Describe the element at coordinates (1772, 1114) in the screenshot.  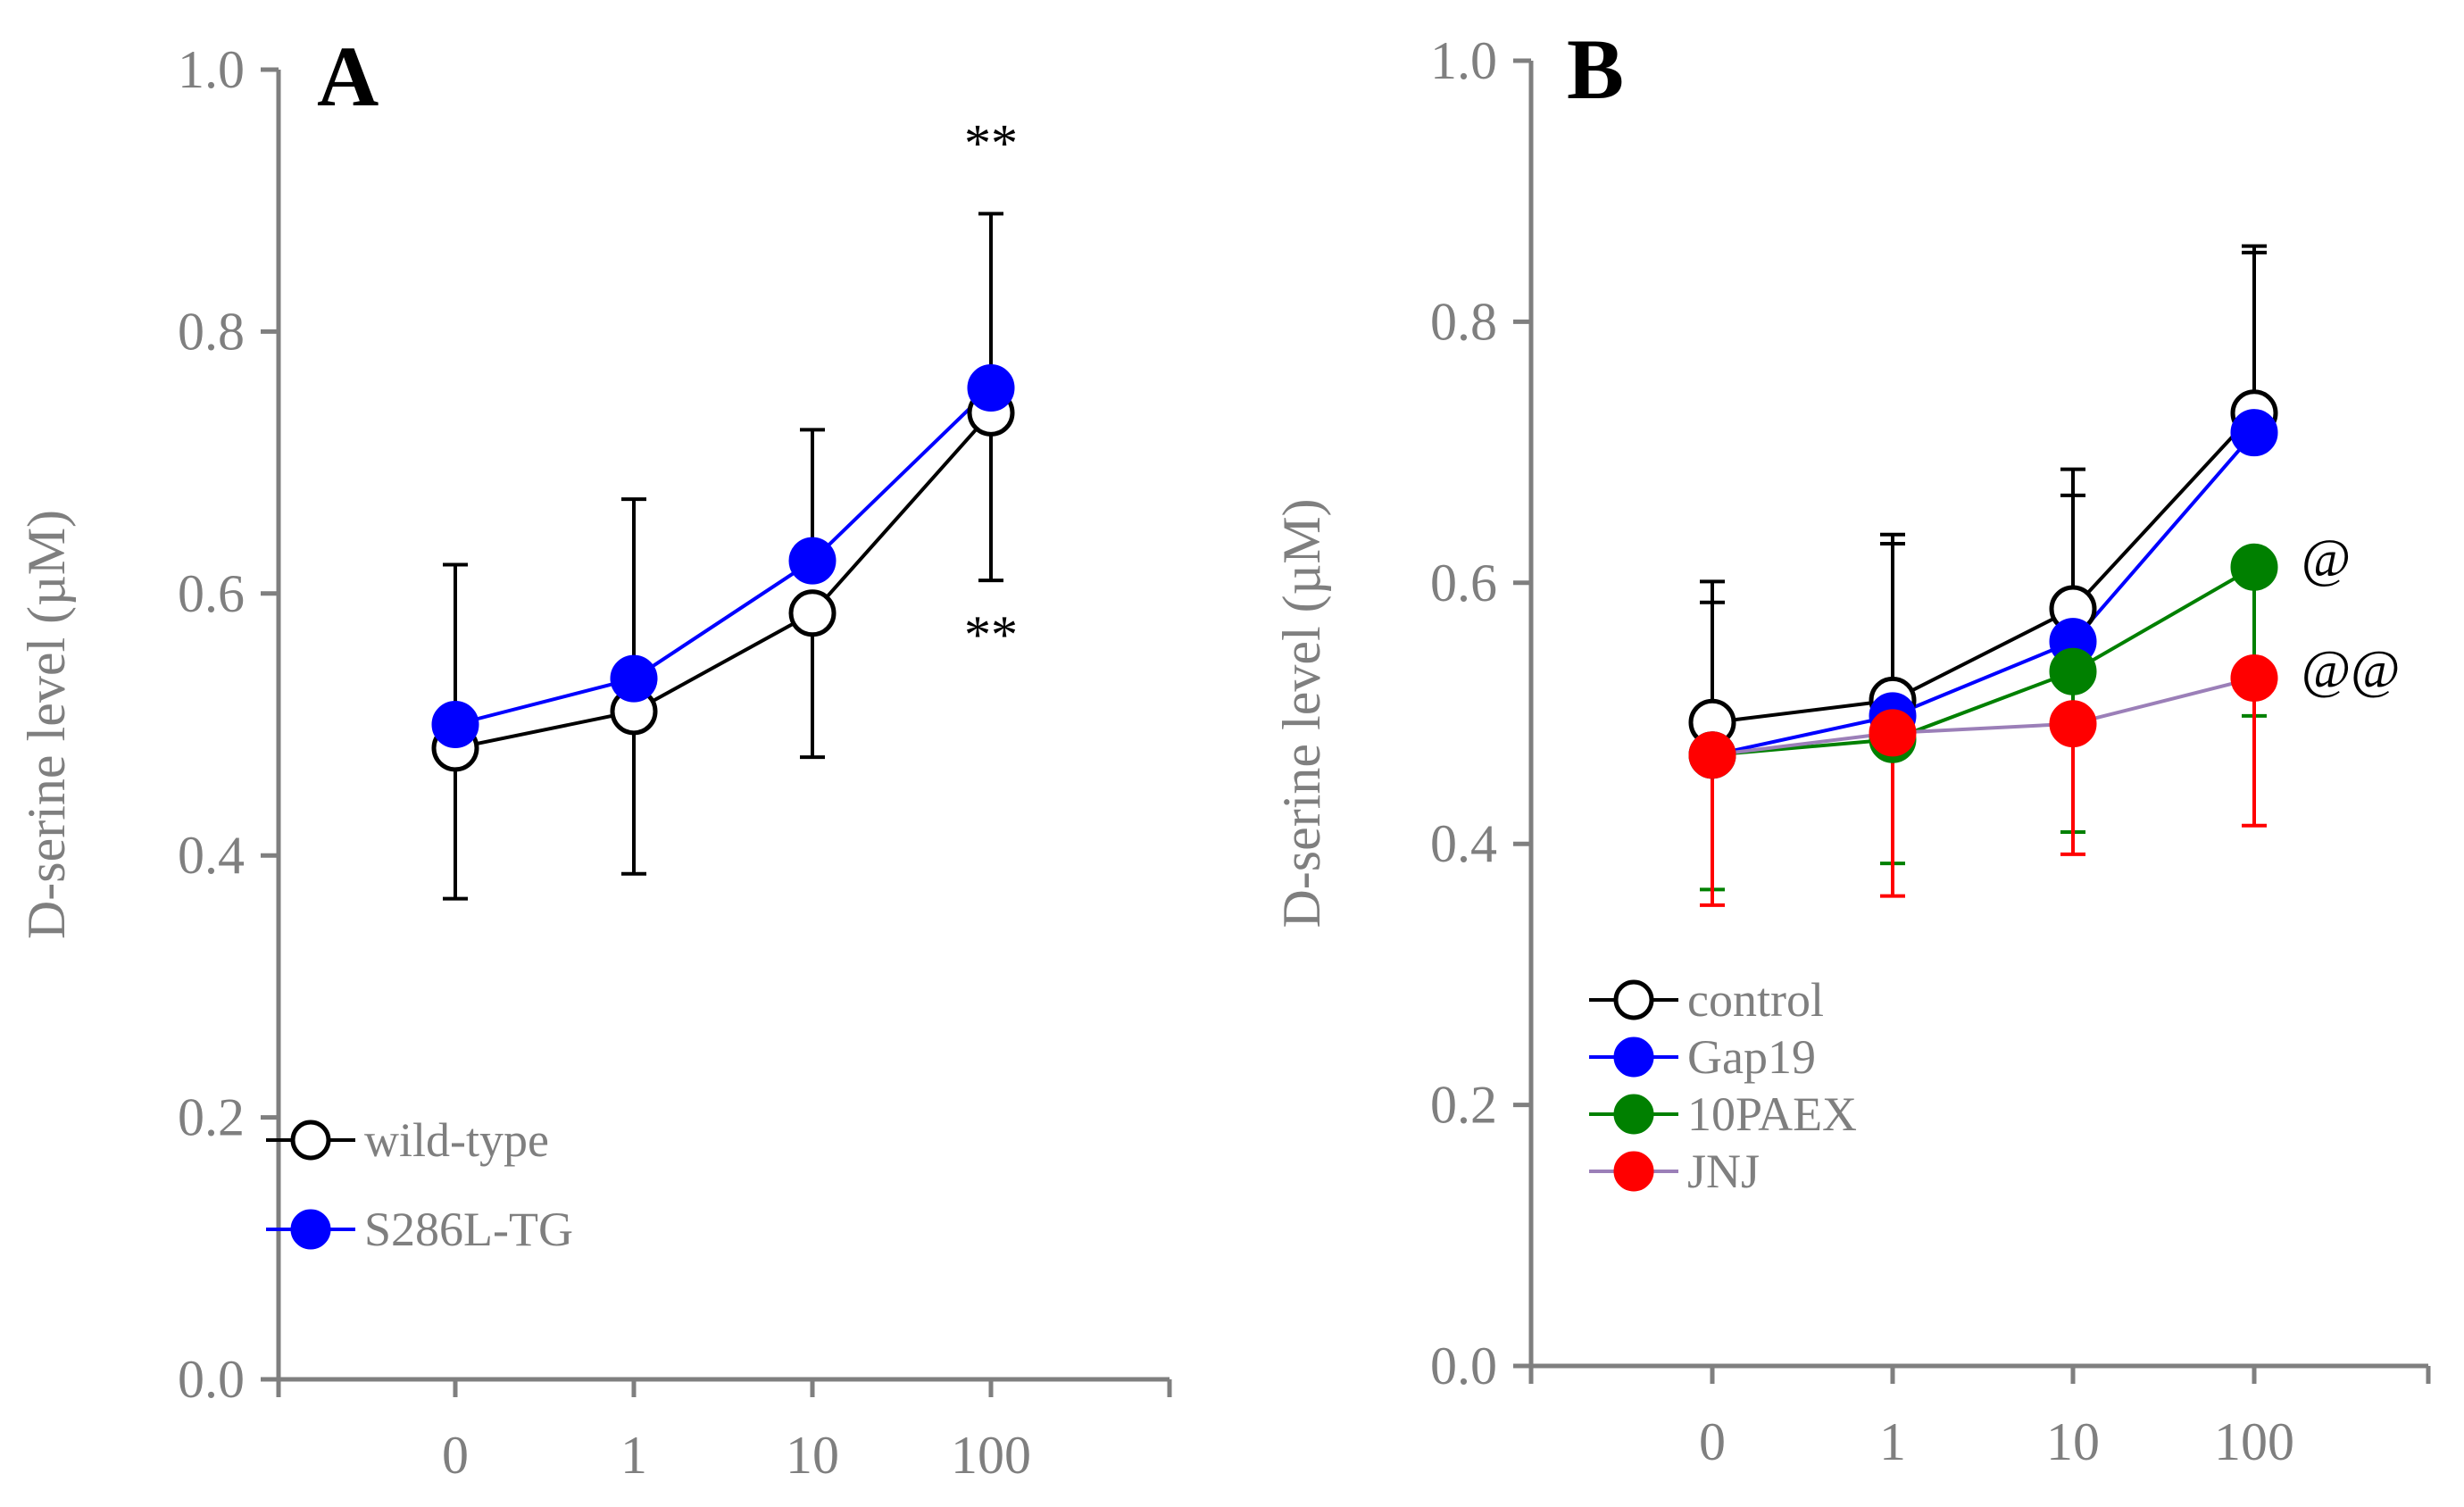
I see `legend-label: 10PAEX` at that location.